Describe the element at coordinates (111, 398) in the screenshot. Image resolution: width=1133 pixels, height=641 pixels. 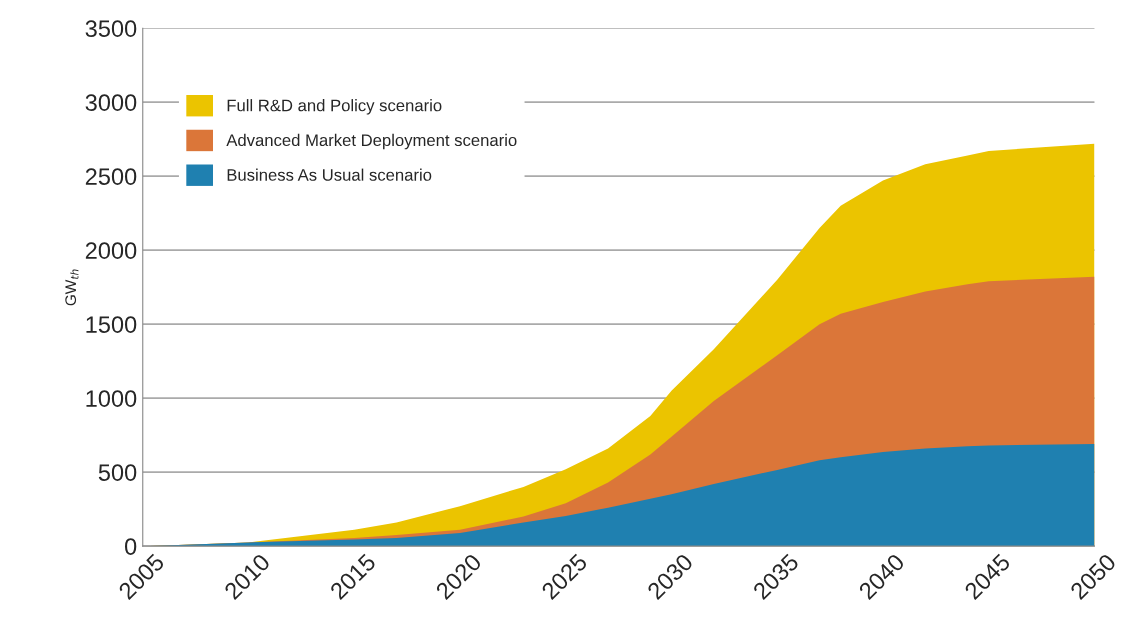
I see `y-tick-label: 1000` at that location.